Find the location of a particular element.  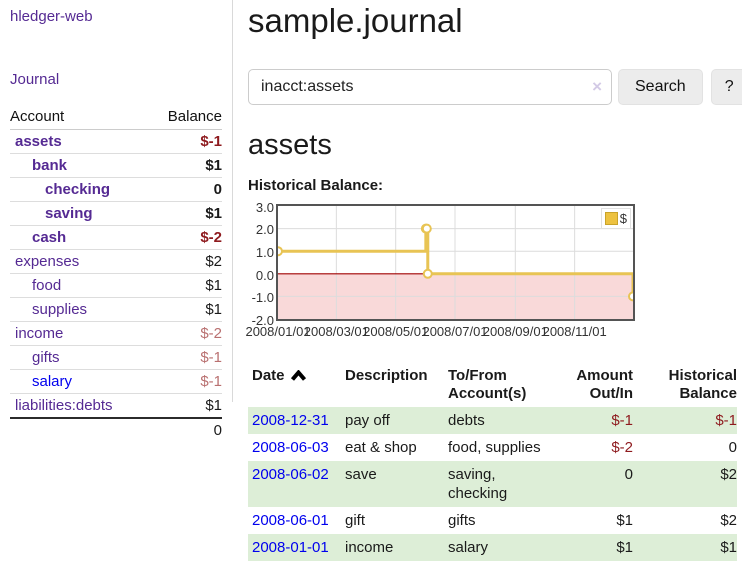

register-row: 2008-06-03 eat & shop food, supplies $-2 0 is located at coordinates (492, 447).